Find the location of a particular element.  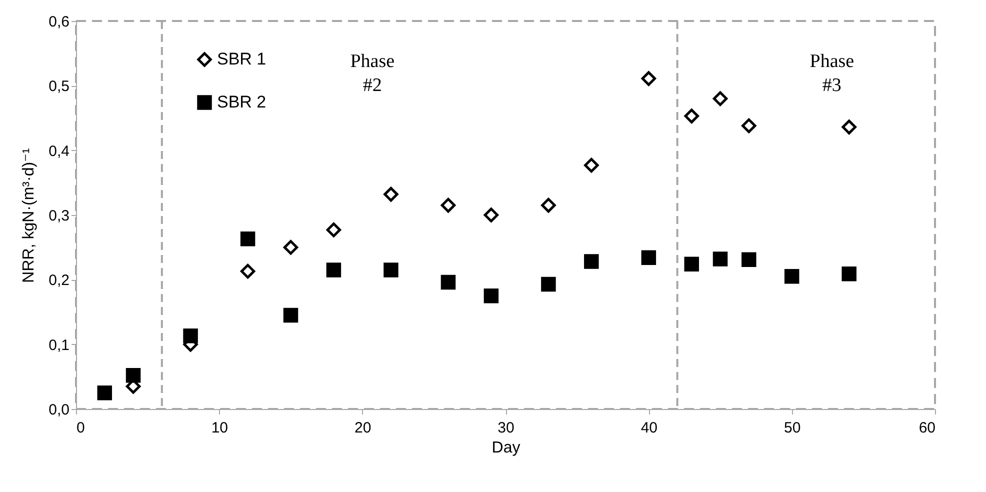

y-tick-label: 0,5 is located at coordinates (59, 87).